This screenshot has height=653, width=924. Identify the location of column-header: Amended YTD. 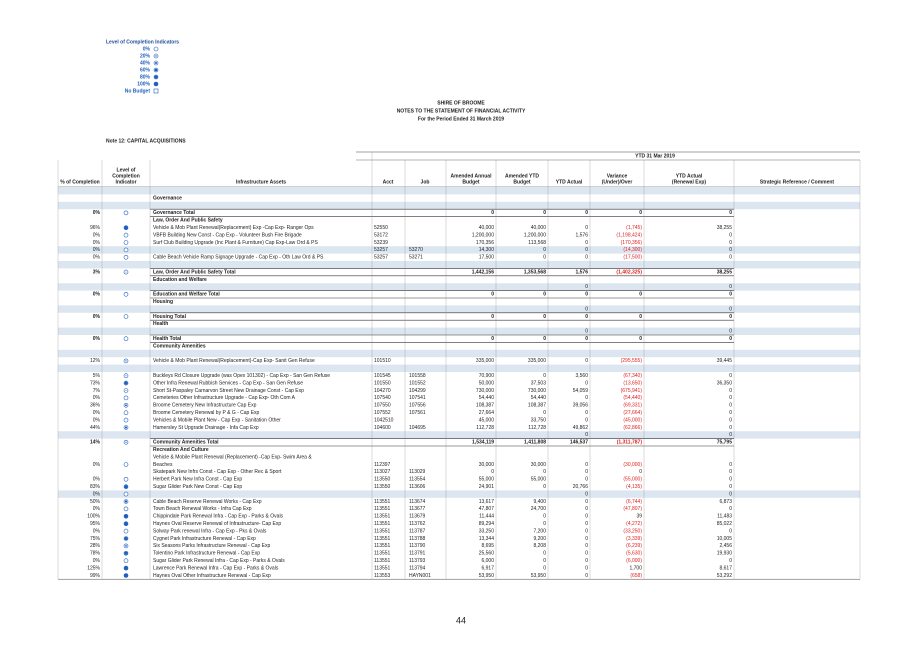
(522, 176).